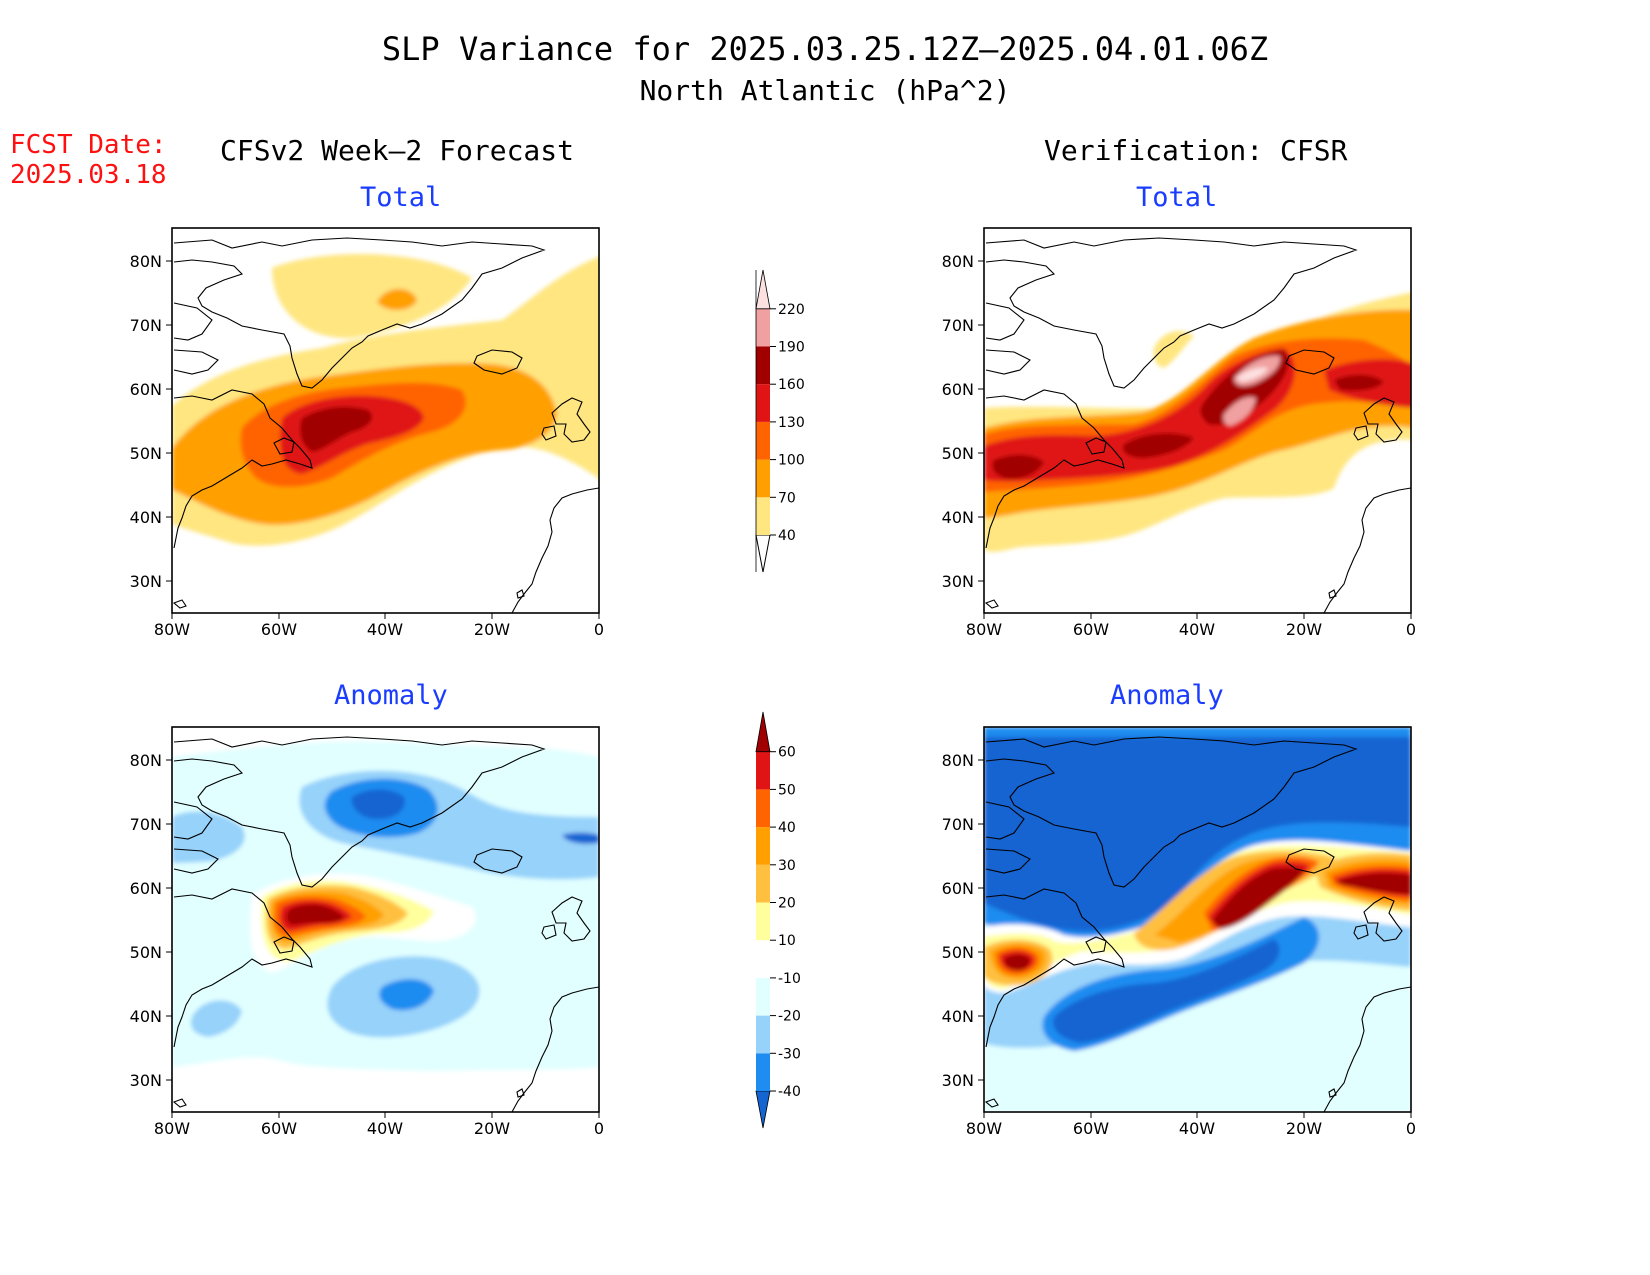  I want to click on colorbar-label: -30, so click(789, 1054).